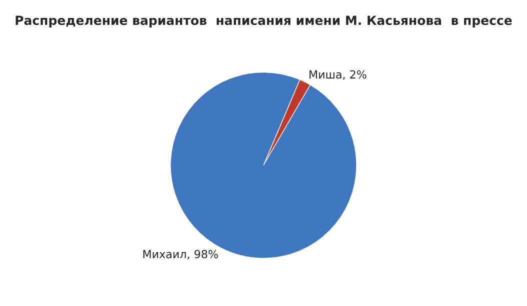 The height and width of the screenshot is (306, 527). Describe the element at coordinates (338, 75) in the screenshot. I see `slice-label: Миша, 2%` at that location.